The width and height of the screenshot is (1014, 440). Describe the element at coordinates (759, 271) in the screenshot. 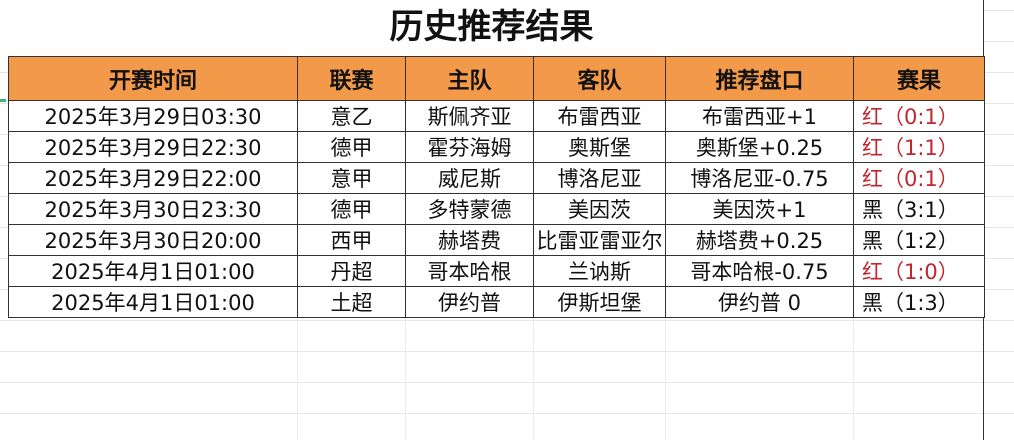

I see `cell-pick: 哥本哈根-0.75` at that location.